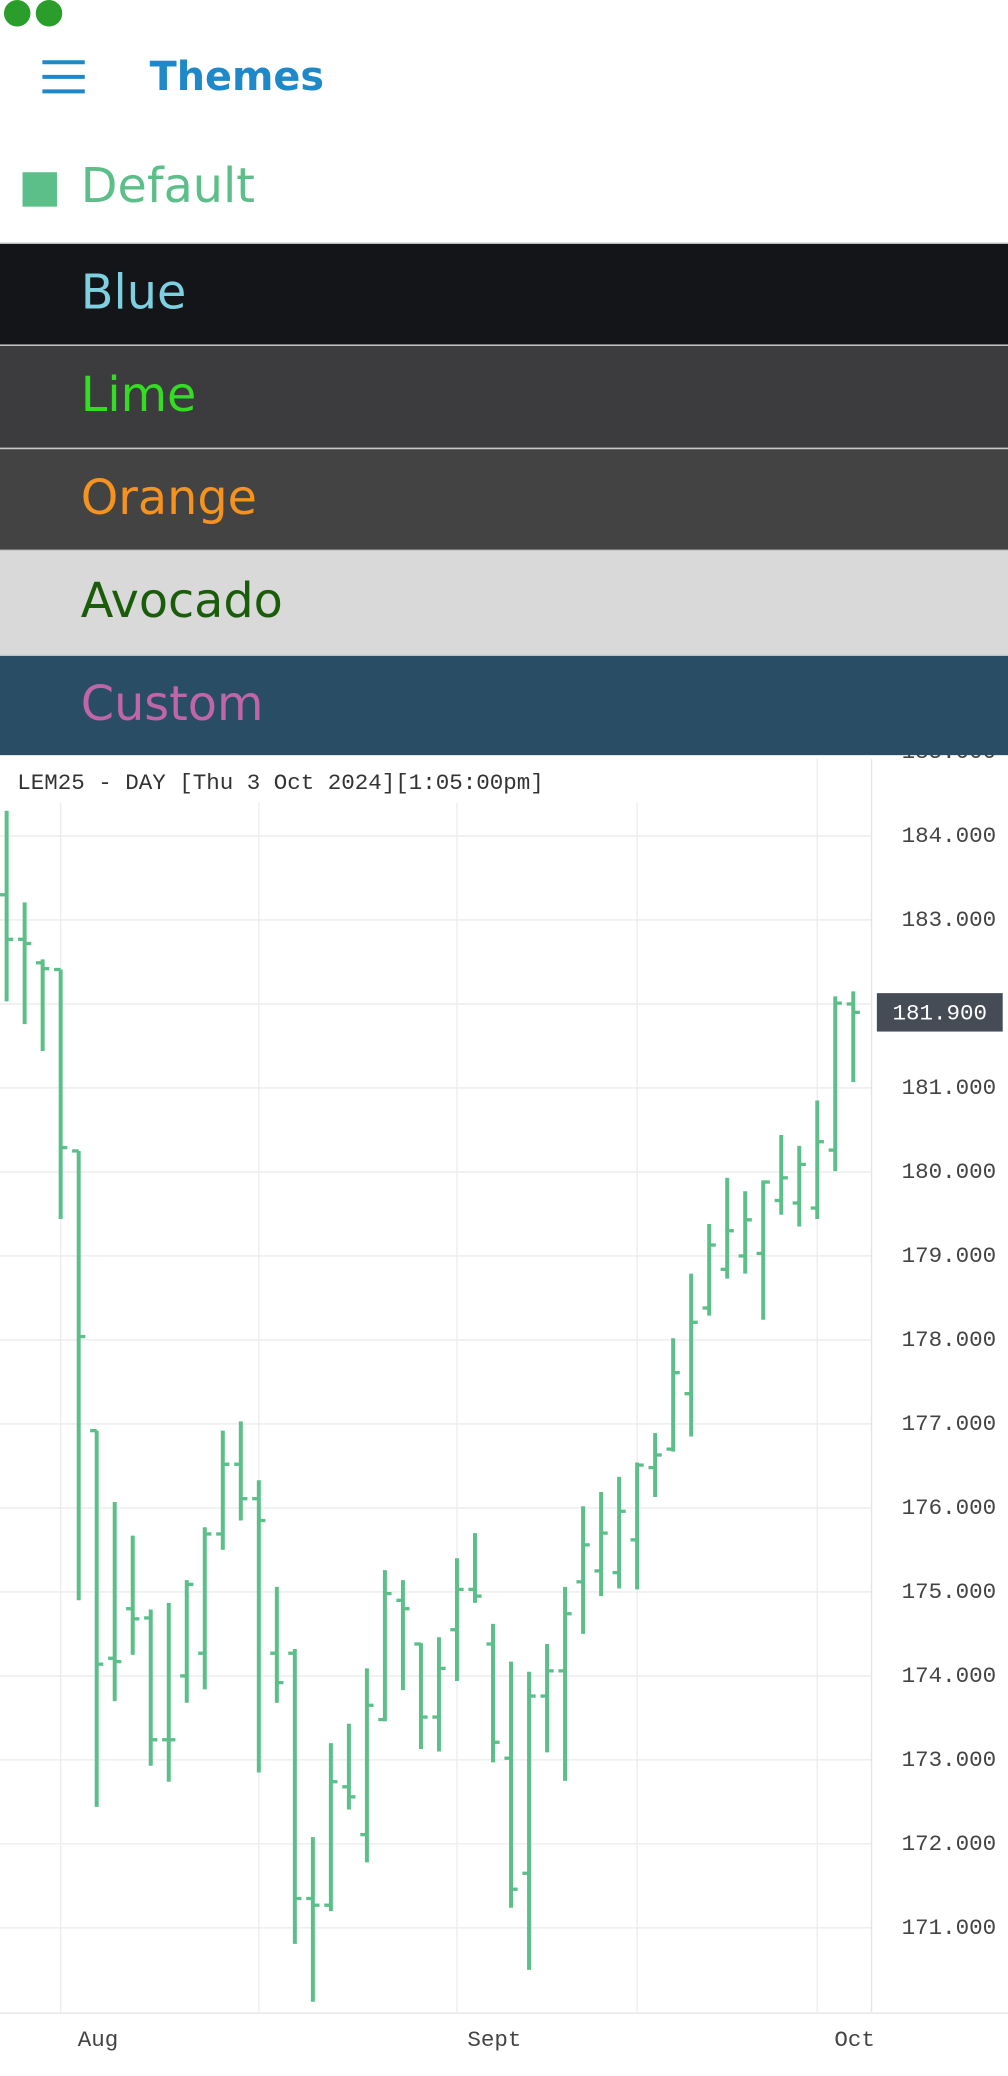 This screenshot has width=1008, height=2076. What do you see at coordinates (237, 77) in the screenshot?
I see `app-title: Themes` at bounding box center [237, 77].